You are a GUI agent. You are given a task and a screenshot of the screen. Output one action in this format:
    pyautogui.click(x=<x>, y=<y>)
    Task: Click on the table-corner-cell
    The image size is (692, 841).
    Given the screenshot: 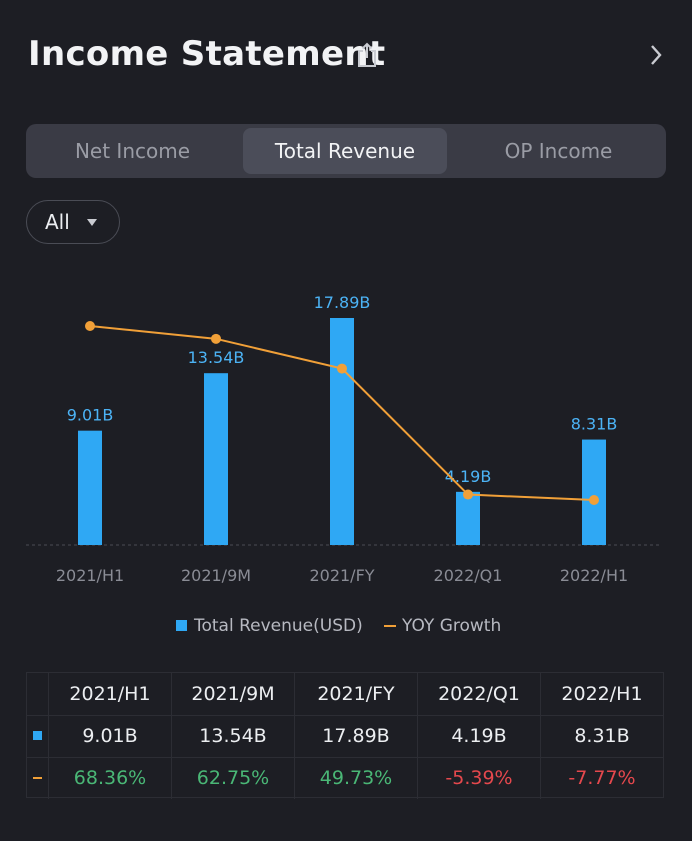 What is the action you would take?
    pyautogui.click(x=38, y=694)
    